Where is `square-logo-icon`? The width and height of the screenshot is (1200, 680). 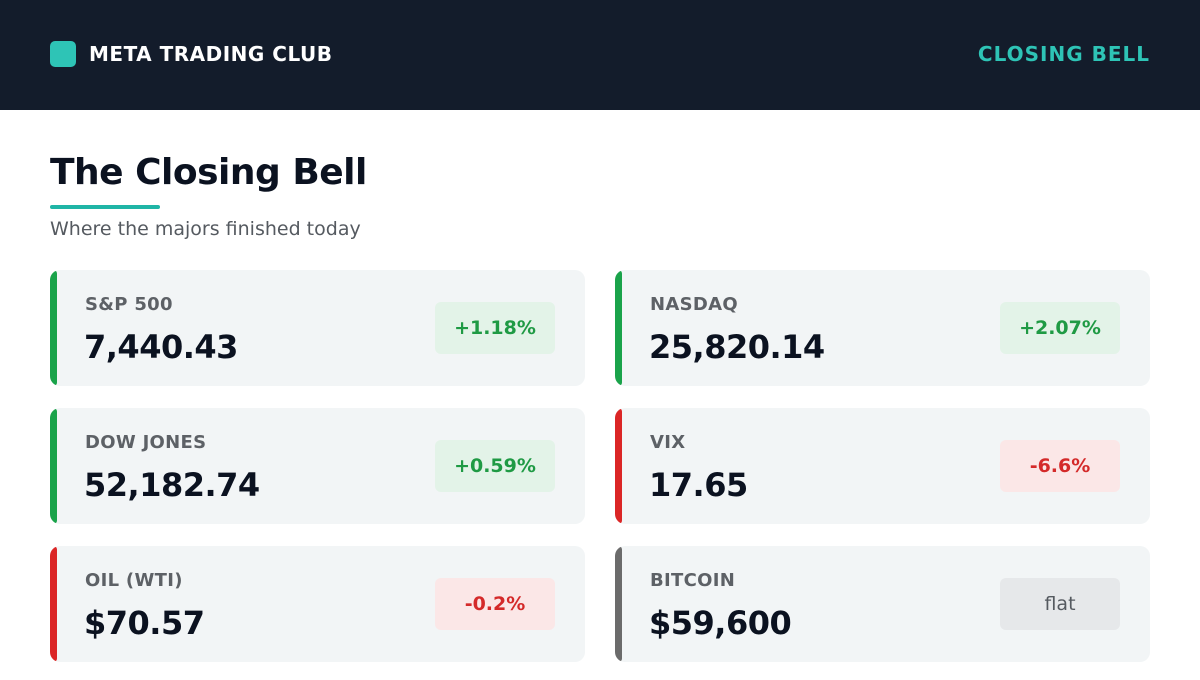
square-logo-icon is located at coordinates (63, 54).